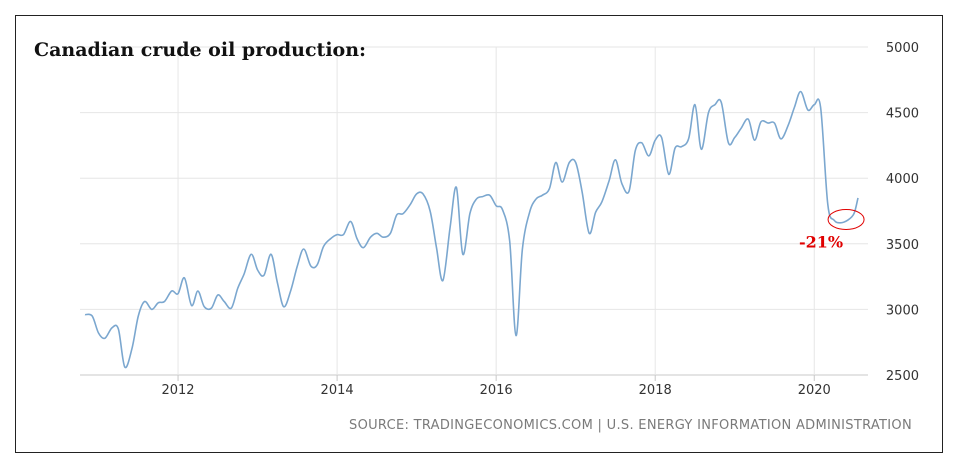  Describe the element at coordinates (821, 241) in the screenshot. I see `annotation-label: -21%` at that location.